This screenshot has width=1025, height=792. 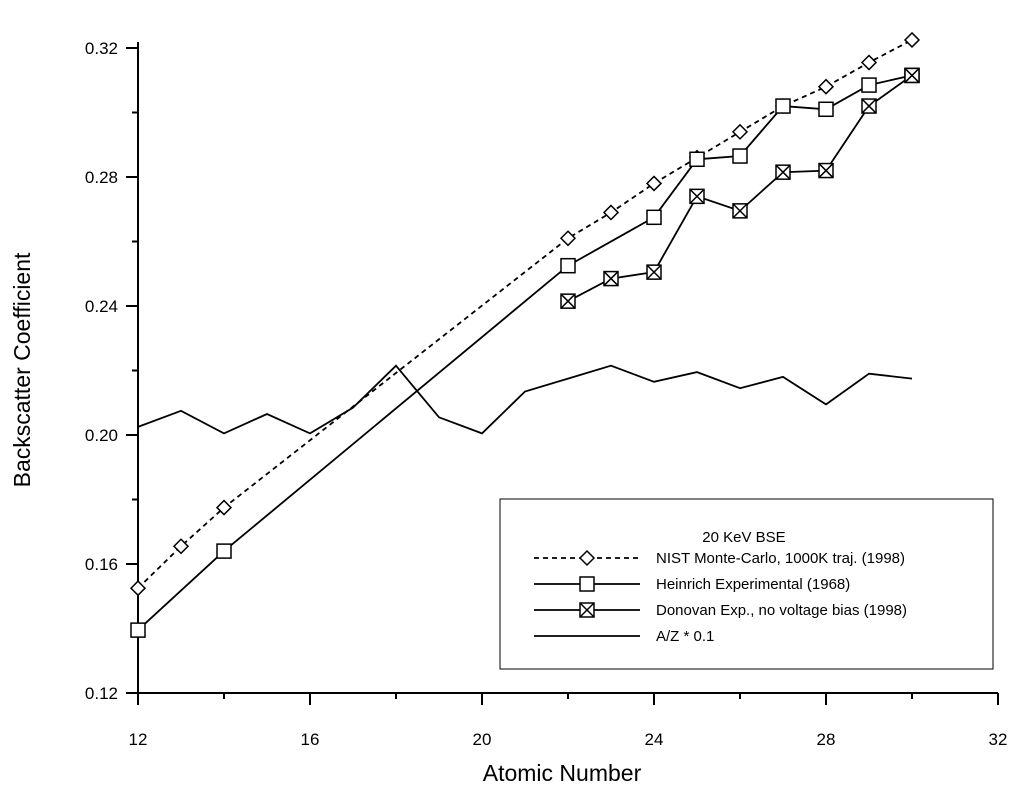 I want to click on legend-entry: A/Z * 0.1, so click(x=624, y=636).